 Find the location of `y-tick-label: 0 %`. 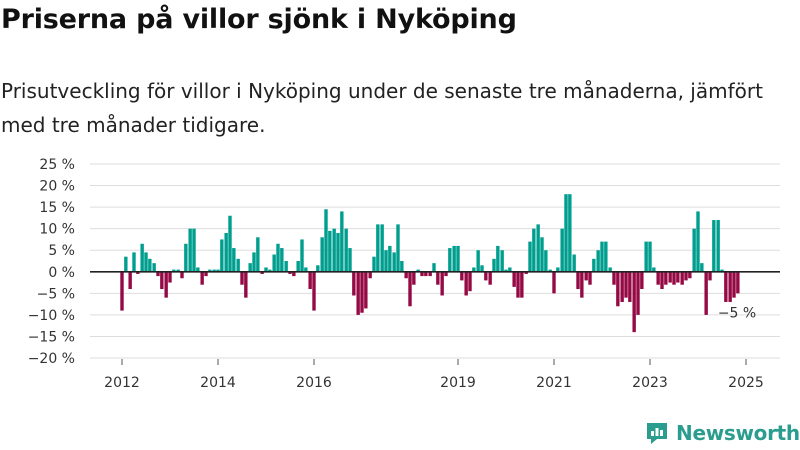

y-tick-label: 0 % is located at coordinates (61, 273).